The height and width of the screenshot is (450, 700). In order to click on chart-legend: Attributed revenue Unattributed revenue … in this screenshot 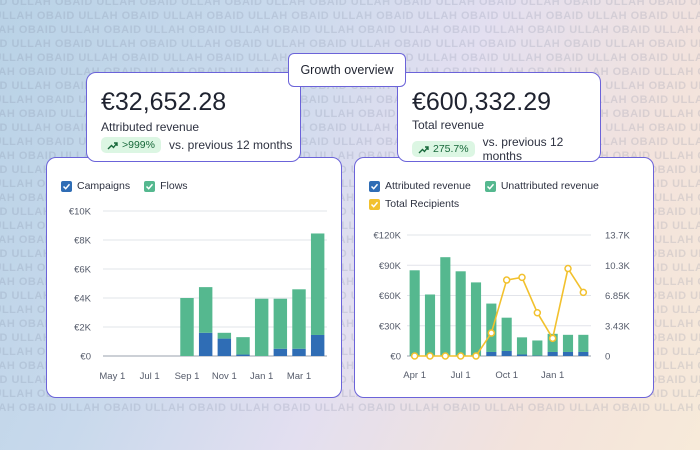, I will do `click(504, 195)`.